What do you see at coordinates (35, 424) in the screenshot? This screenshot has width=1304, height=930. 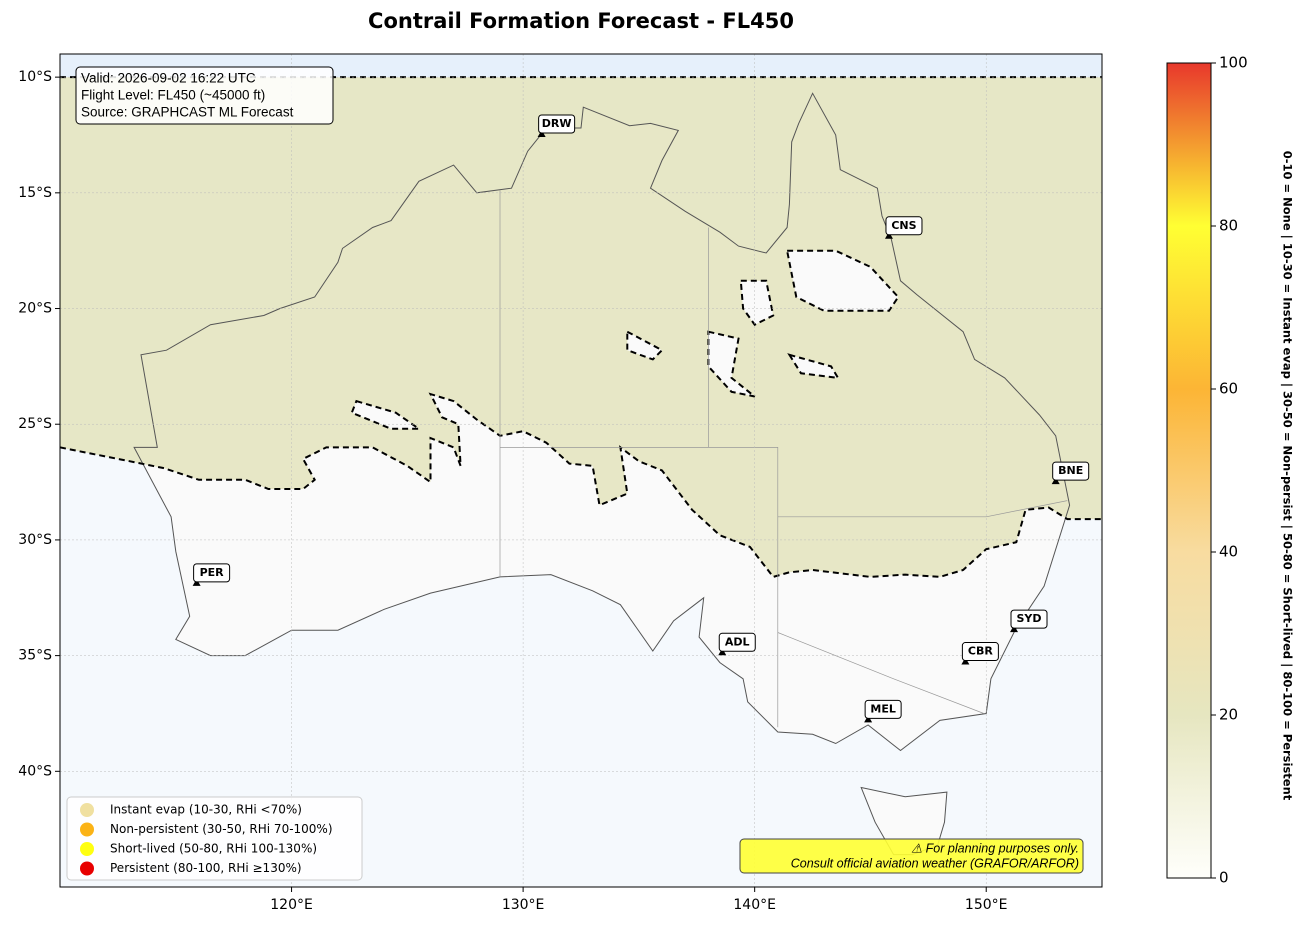 I see `y-tick-label: 25°S` at bounding box center [35, 424].